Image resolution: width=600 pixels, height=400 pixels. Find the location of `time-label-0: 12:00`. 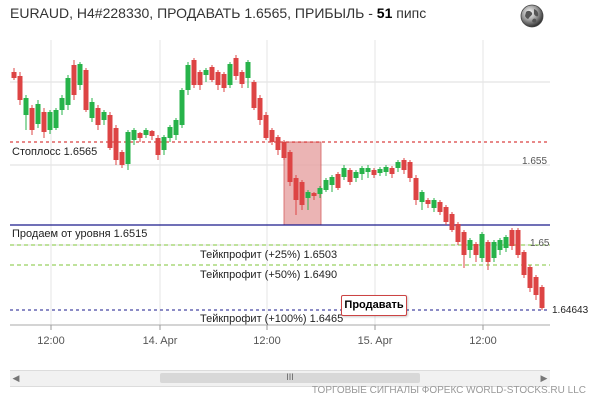

time-label-0: 12:00 is located at coordinates (51, 341).